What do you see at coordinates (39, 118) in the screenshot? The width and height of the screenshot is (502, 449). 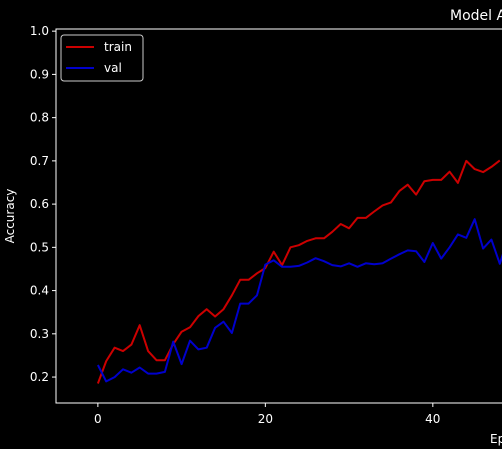 I see `y-tick-label: 0.8` at bounding box center [39, 118].